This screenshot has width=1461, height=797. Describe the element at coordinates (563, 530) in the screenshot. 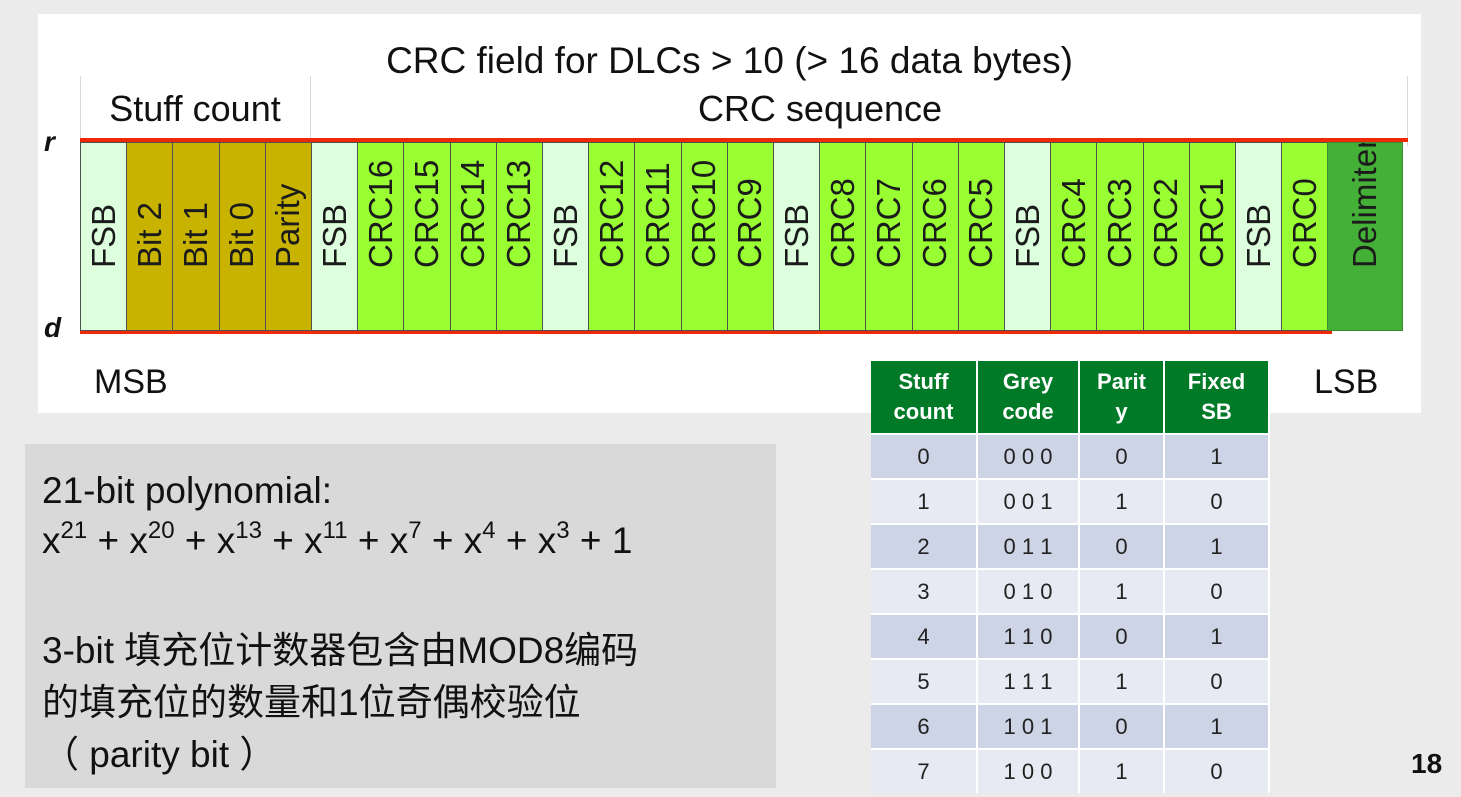

I see `term-exponent: 3` at that location.